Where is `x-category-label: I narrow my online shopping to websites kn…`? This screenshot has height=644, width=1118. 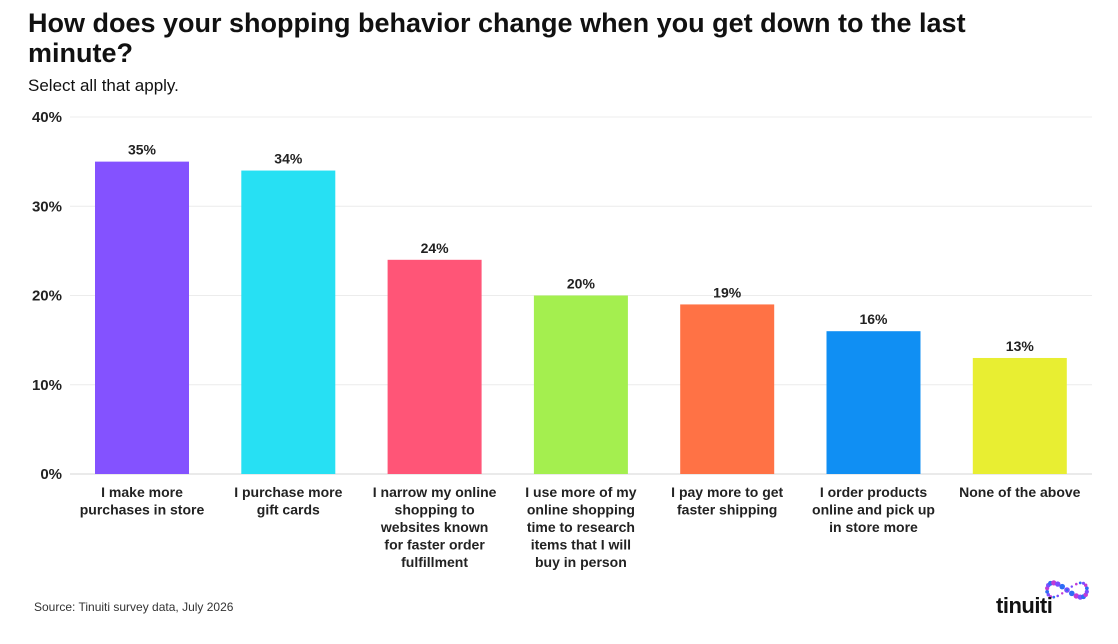 x-category-label: I narrow my online shopping to websites kn… is located at coordinates (435, 527).